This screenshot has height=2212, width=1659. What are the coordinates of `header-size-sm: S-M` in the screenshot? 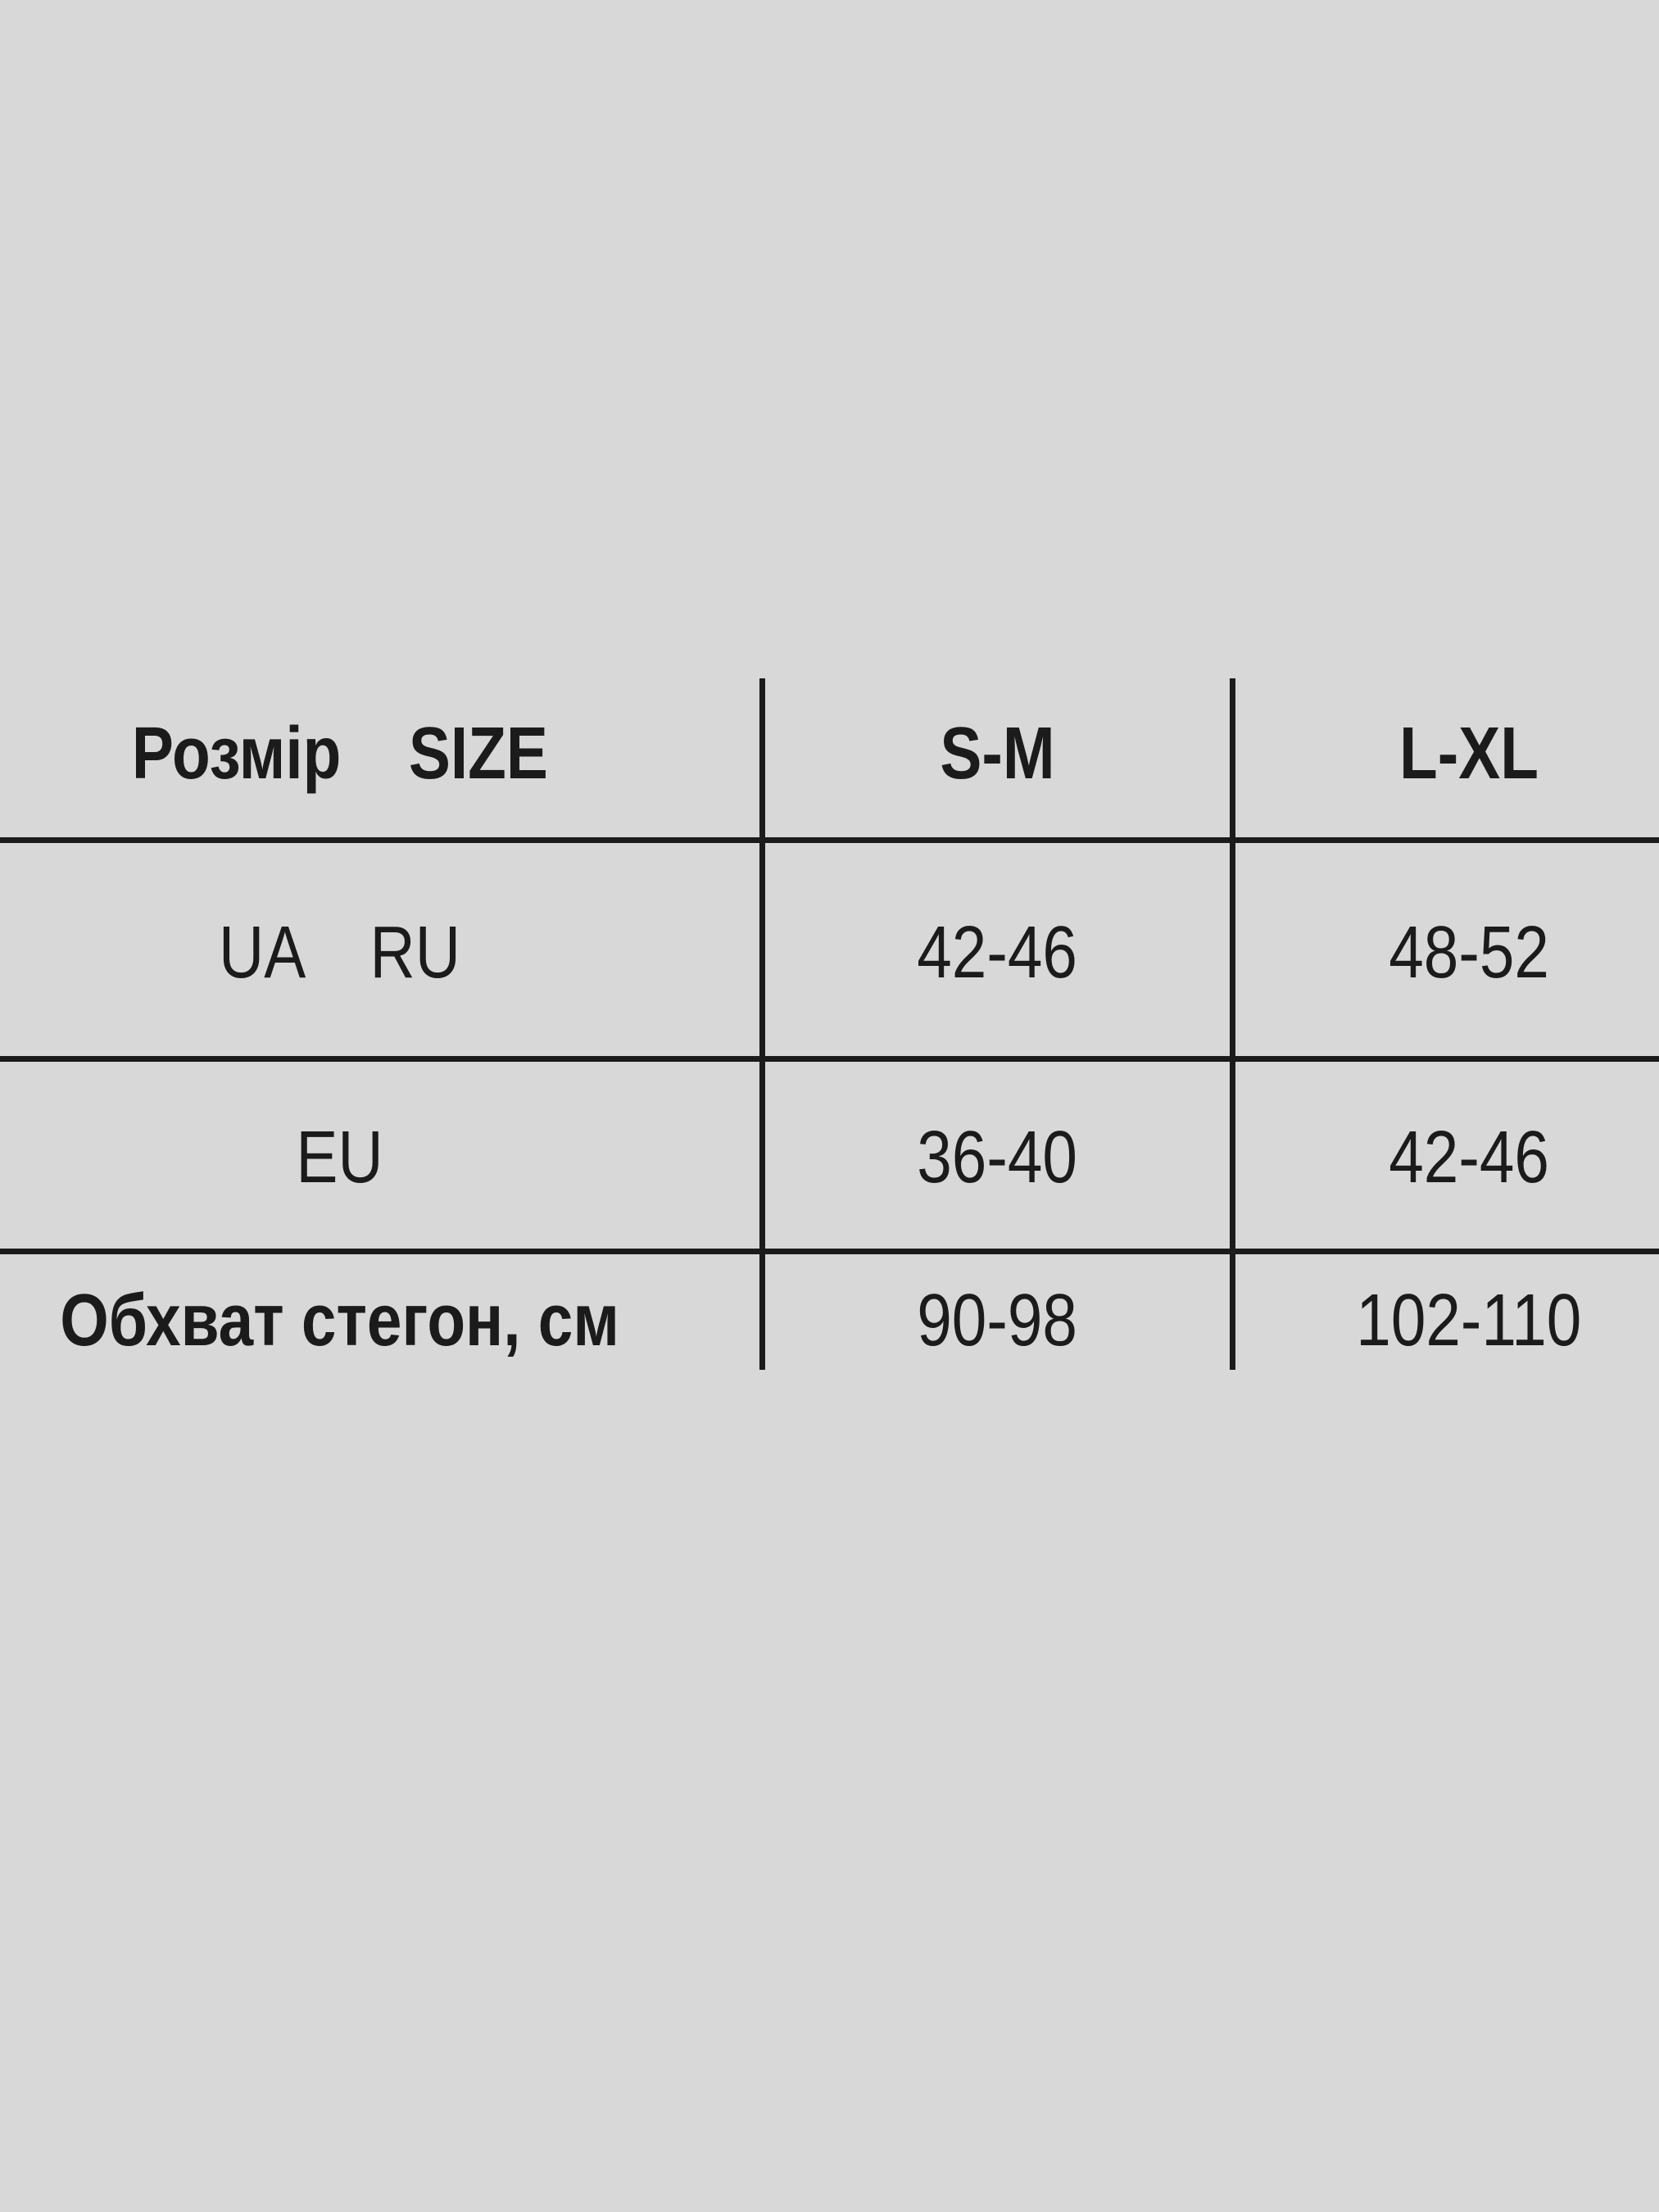 It's located at (997, 754).